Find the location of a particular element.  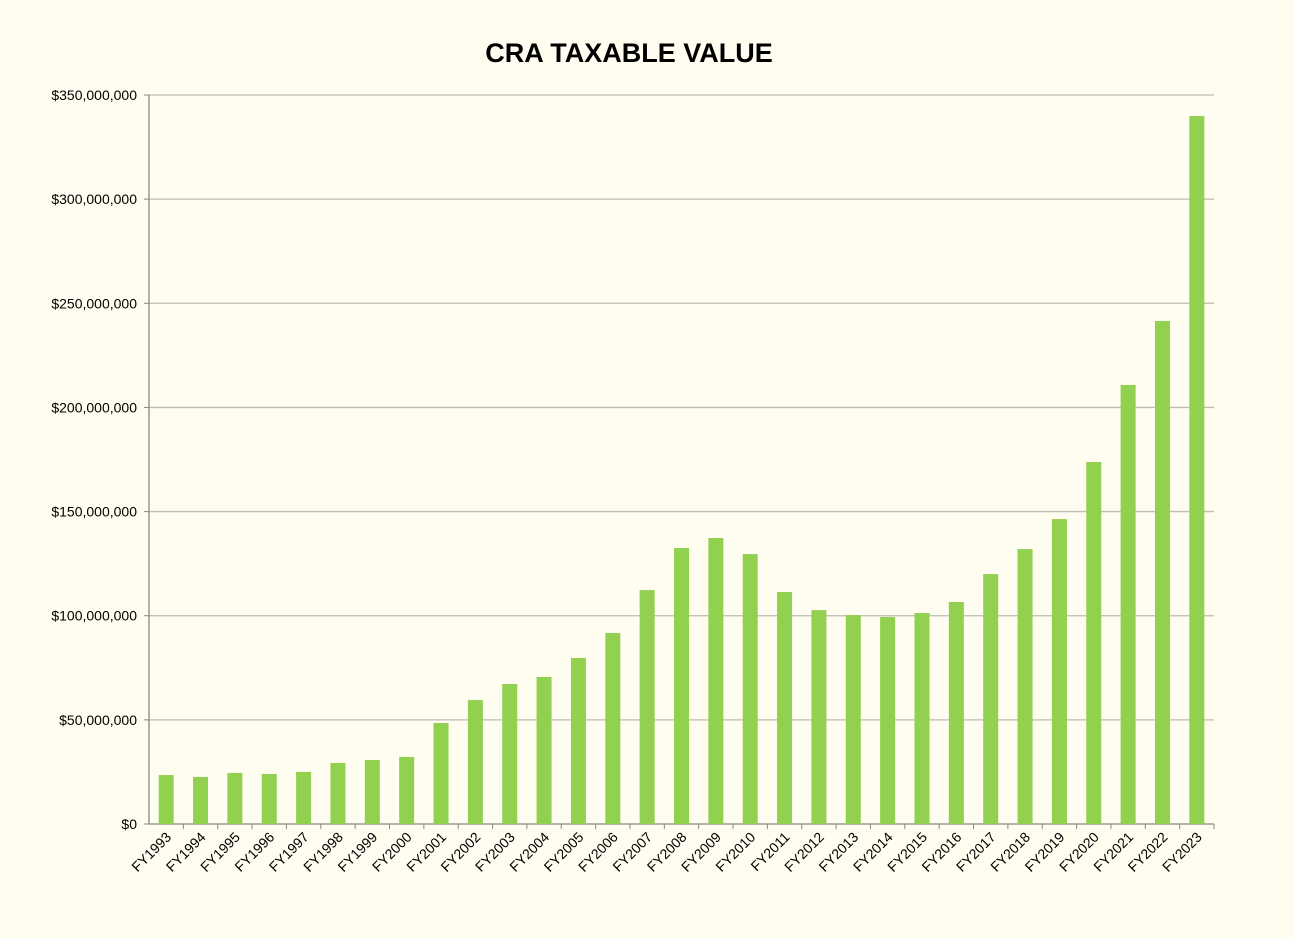

y-tick-label: $0 is located at coordinates (129, 824).